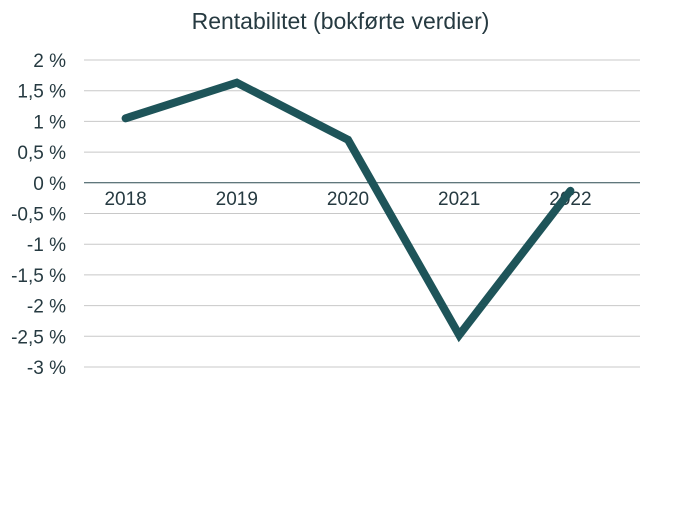  What do you see at coordinates (46, 245) in the screenshot?
I see `y-tick-label: -1 %` at bounding box center [46, 245].